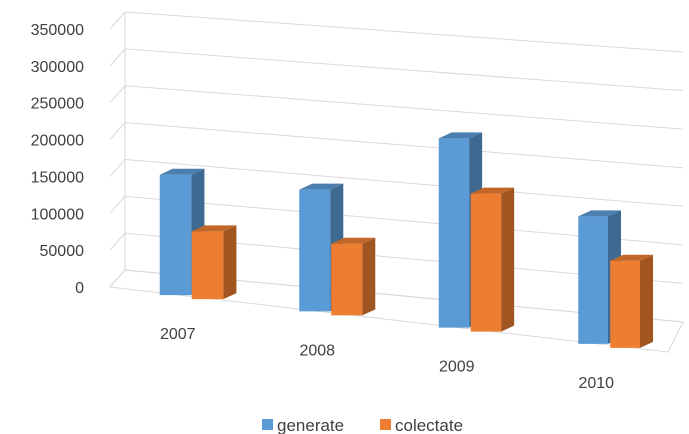 The width and height of the screenshot is (689, 434). What do you see at coordinates (457, 367) in the screenshot?
I see `x-tick-label: 2009` at bounding box center [457, 367].